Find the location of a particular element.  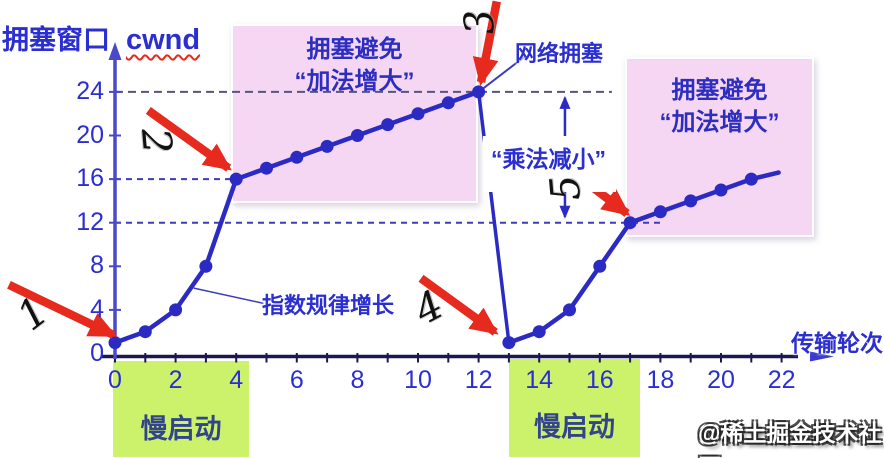

y-axis-title-text: 拥塞窗口 is located at coordinates (56, 40).